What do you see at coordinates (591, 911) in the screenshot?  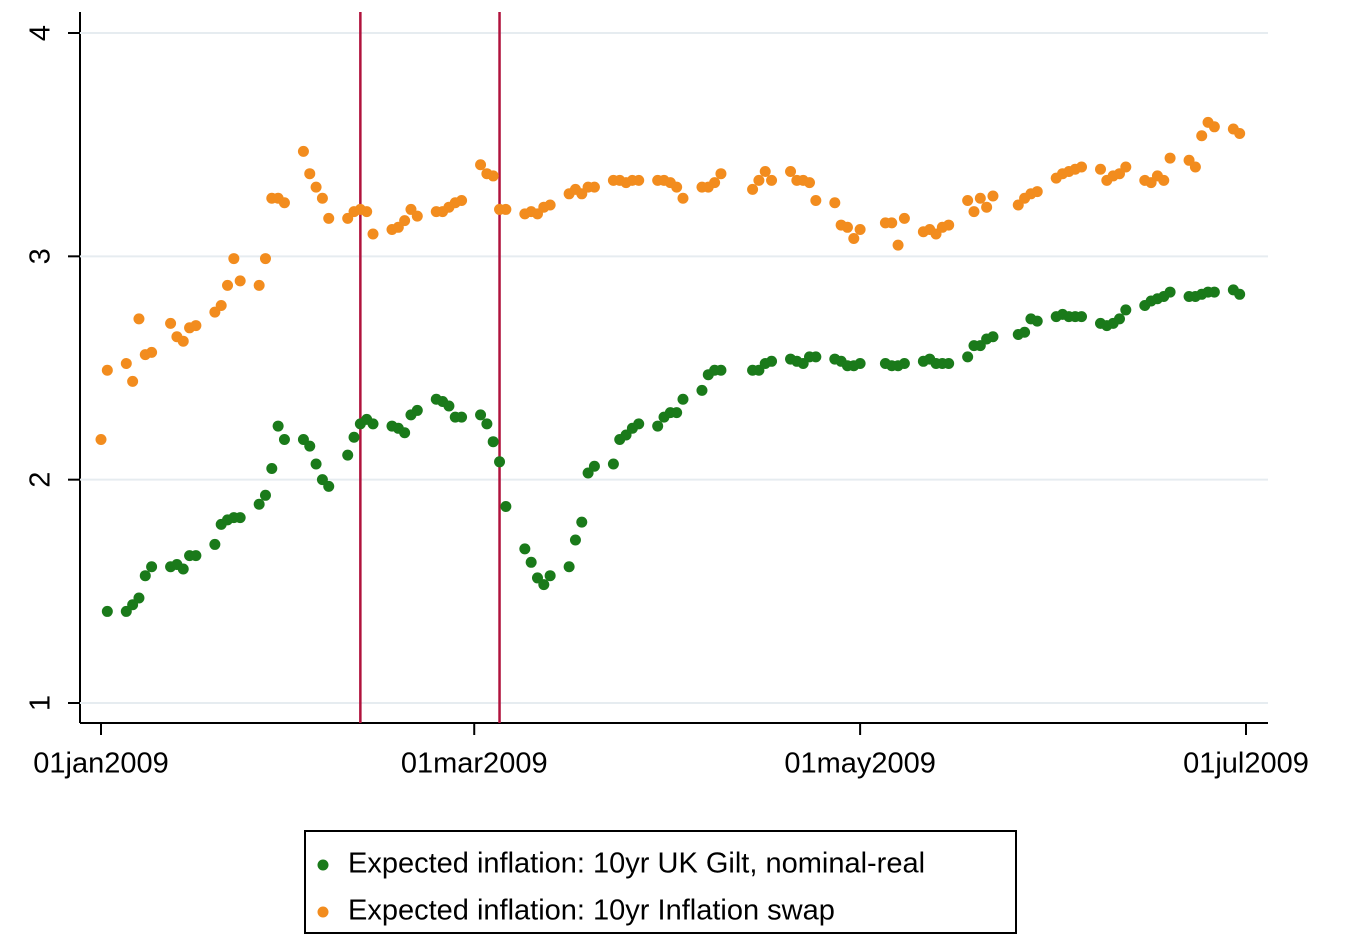 I see `legend-label: Expected inflation: 10yr Inflation swap` at bounding box center [591, 911].